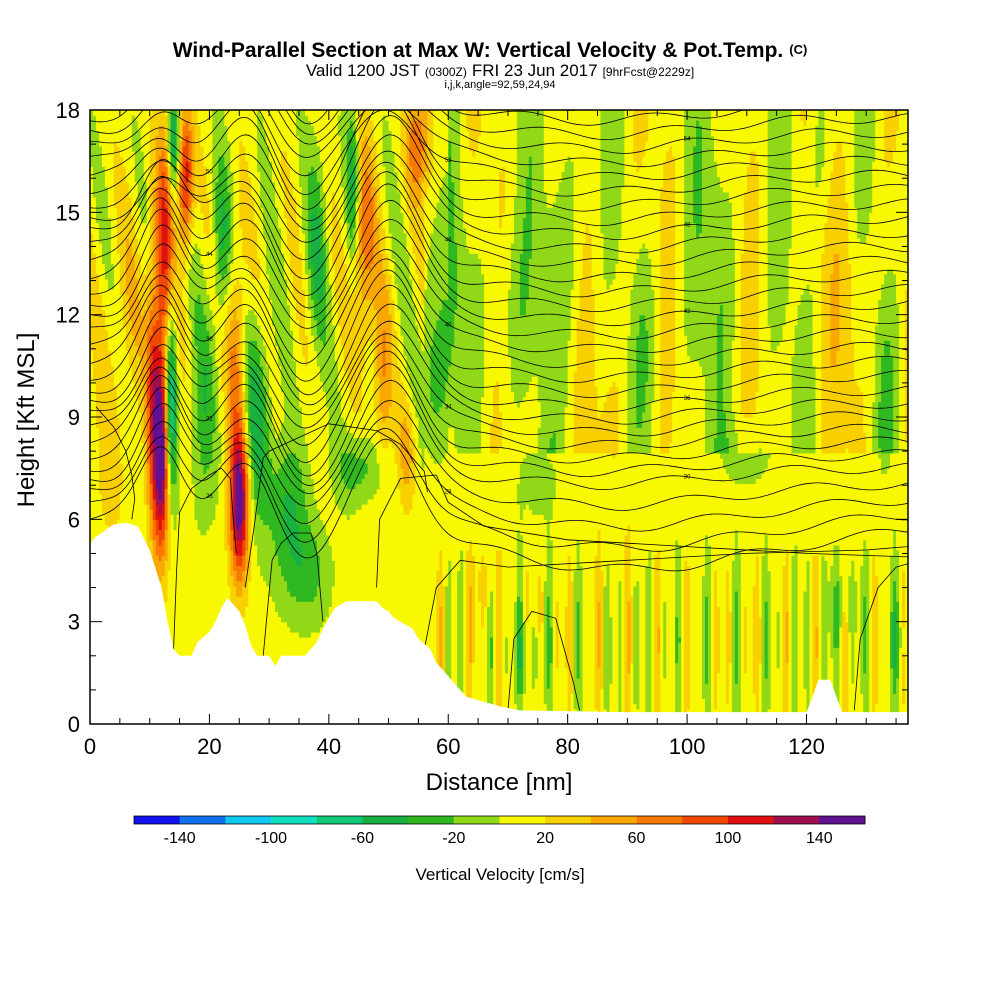  Describe the element at coordinates (499, 85) in the screenshot. I see `chart-subtitle-indices: i,j,k,angle=92,59,24,94` at that location.